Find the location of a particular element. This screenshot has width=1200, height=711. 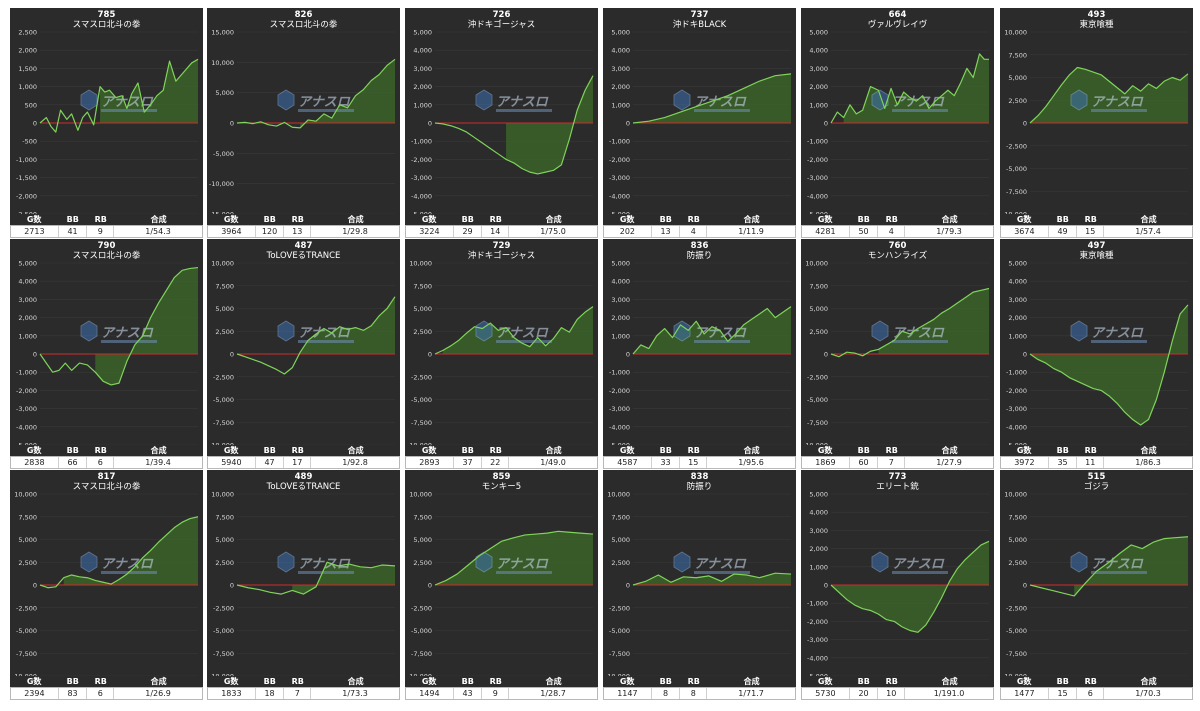

stats-value-row: 1147 8 8 1/71.7 is located at coordinates (699, 693).